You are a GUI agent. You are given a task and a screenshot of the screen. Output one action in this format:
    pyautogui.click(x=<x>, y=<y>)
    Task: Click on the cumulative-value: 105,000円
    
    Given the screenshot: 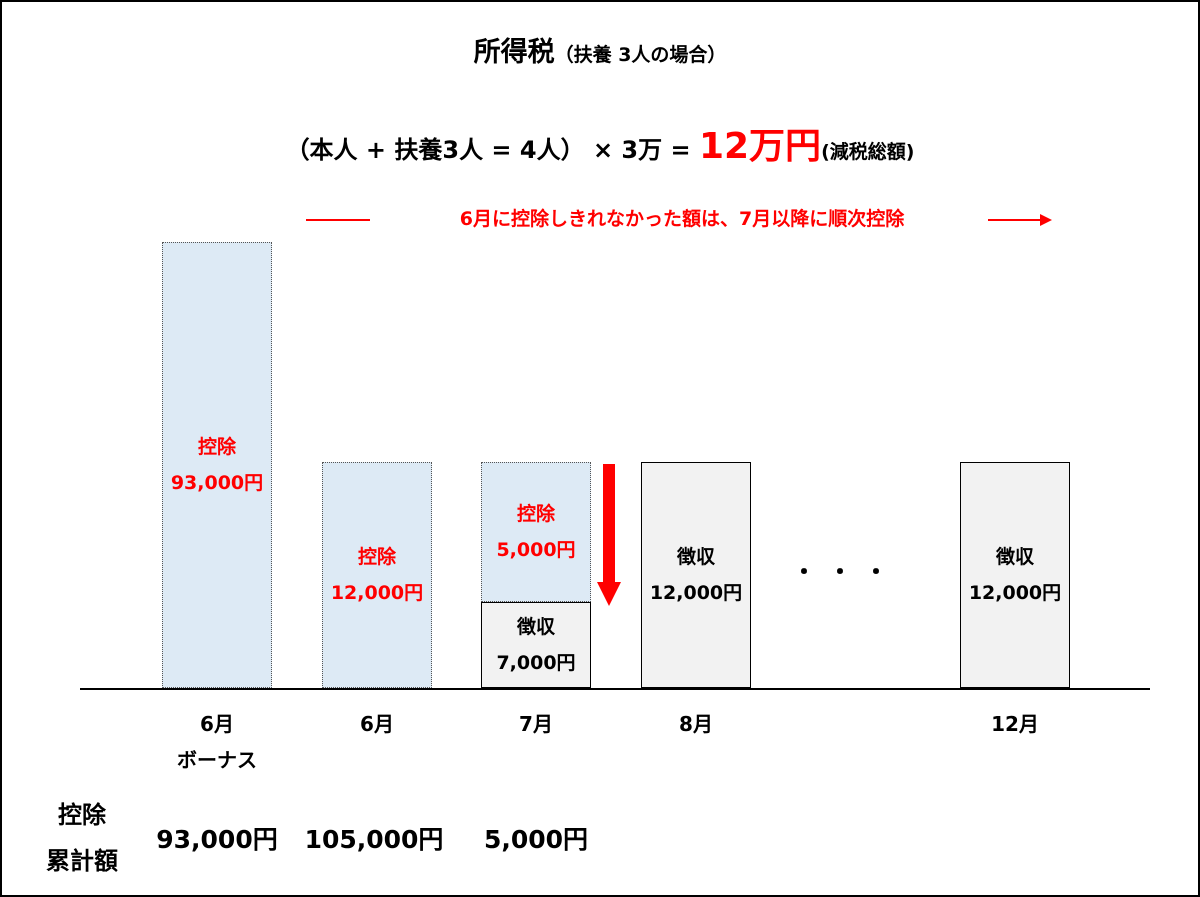 What is the action you would take?
    pyautogui.click(x=374, y=839)
    